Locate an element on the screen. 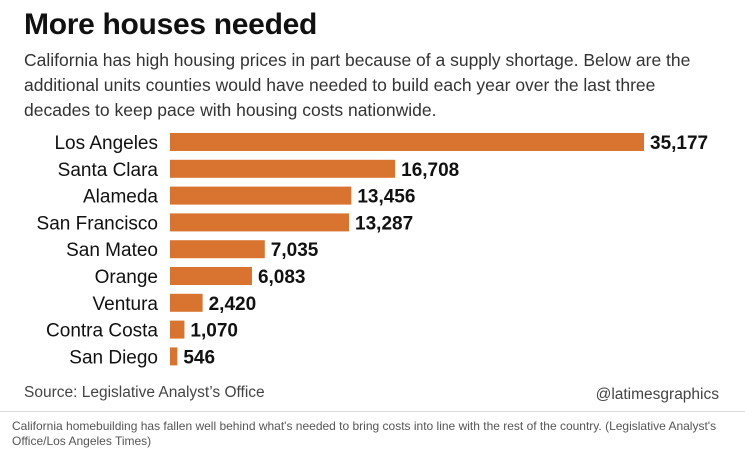  value-label: 2,420 is located at coordinates (233, 304).